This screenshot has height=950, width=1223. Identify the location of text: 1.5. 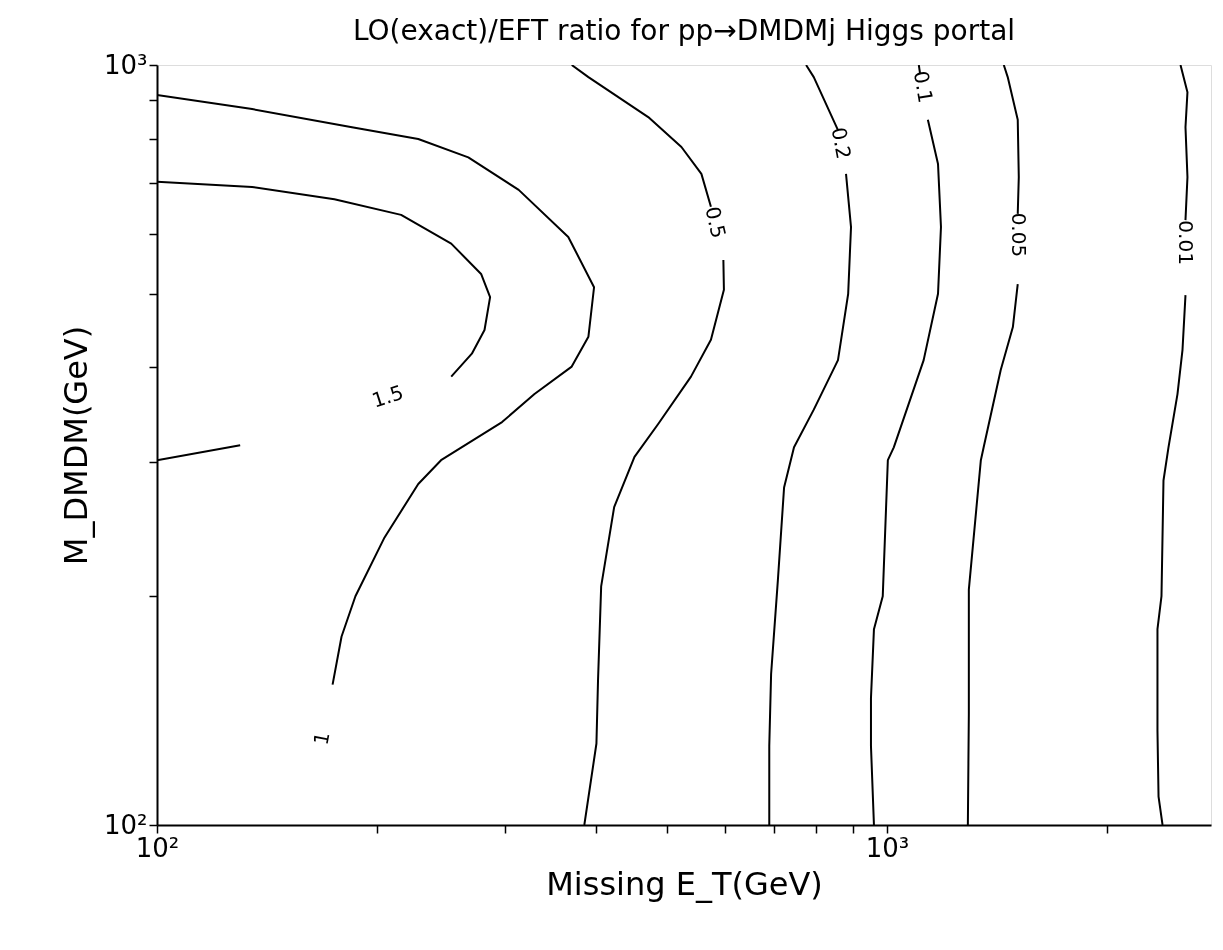
(387, 396).